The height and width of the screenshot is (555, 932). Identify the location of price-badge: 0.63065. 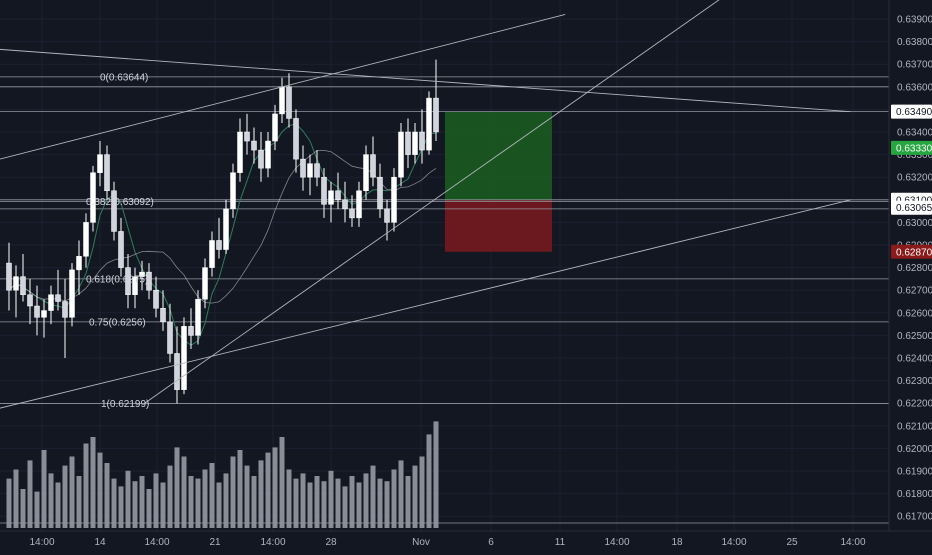
(911, 207).